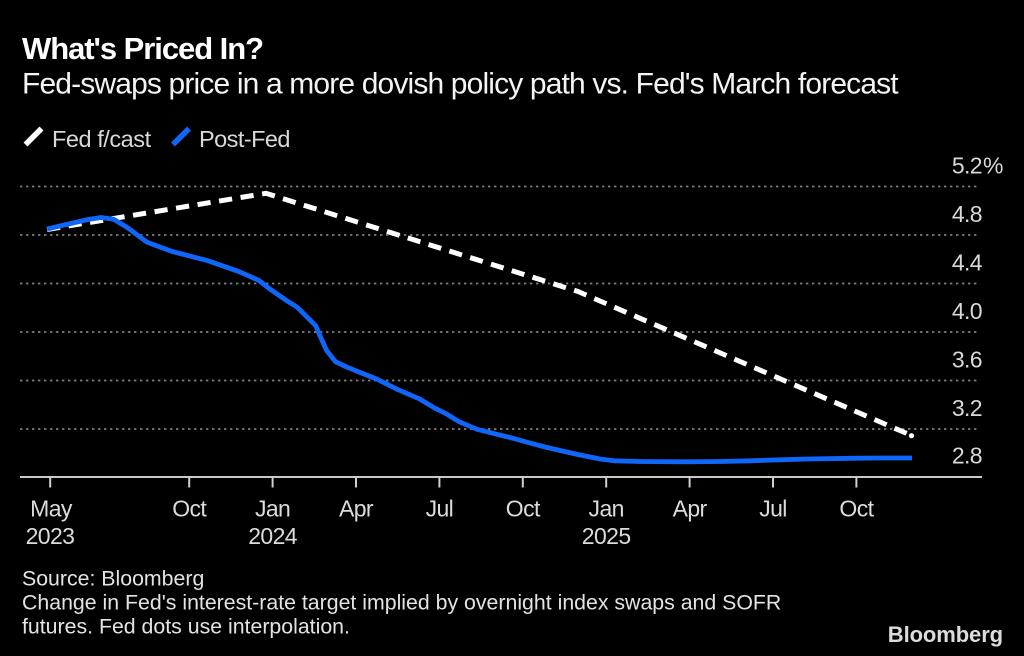  What do you see at coordinates (945, 634) in the screenshot?
I see `svg-text: Bloomberg` at bounding box center [945, 634].